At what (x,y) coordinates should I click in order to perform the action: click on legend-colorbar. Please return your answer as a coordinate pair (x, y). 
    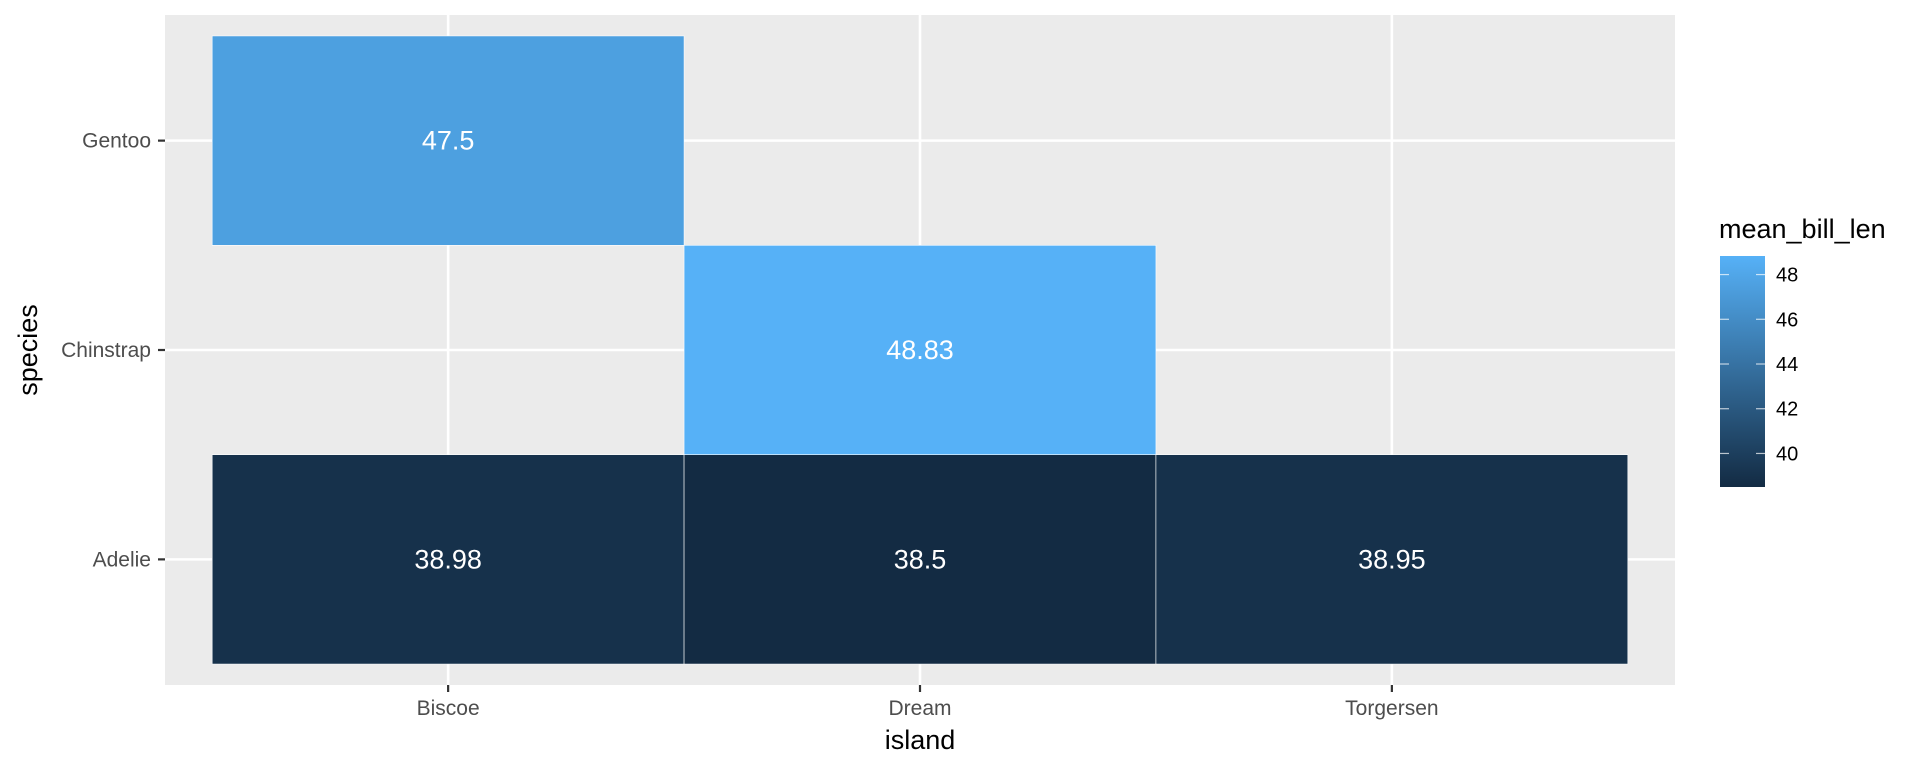
    Looking at the image, I should click on (1742, 371).